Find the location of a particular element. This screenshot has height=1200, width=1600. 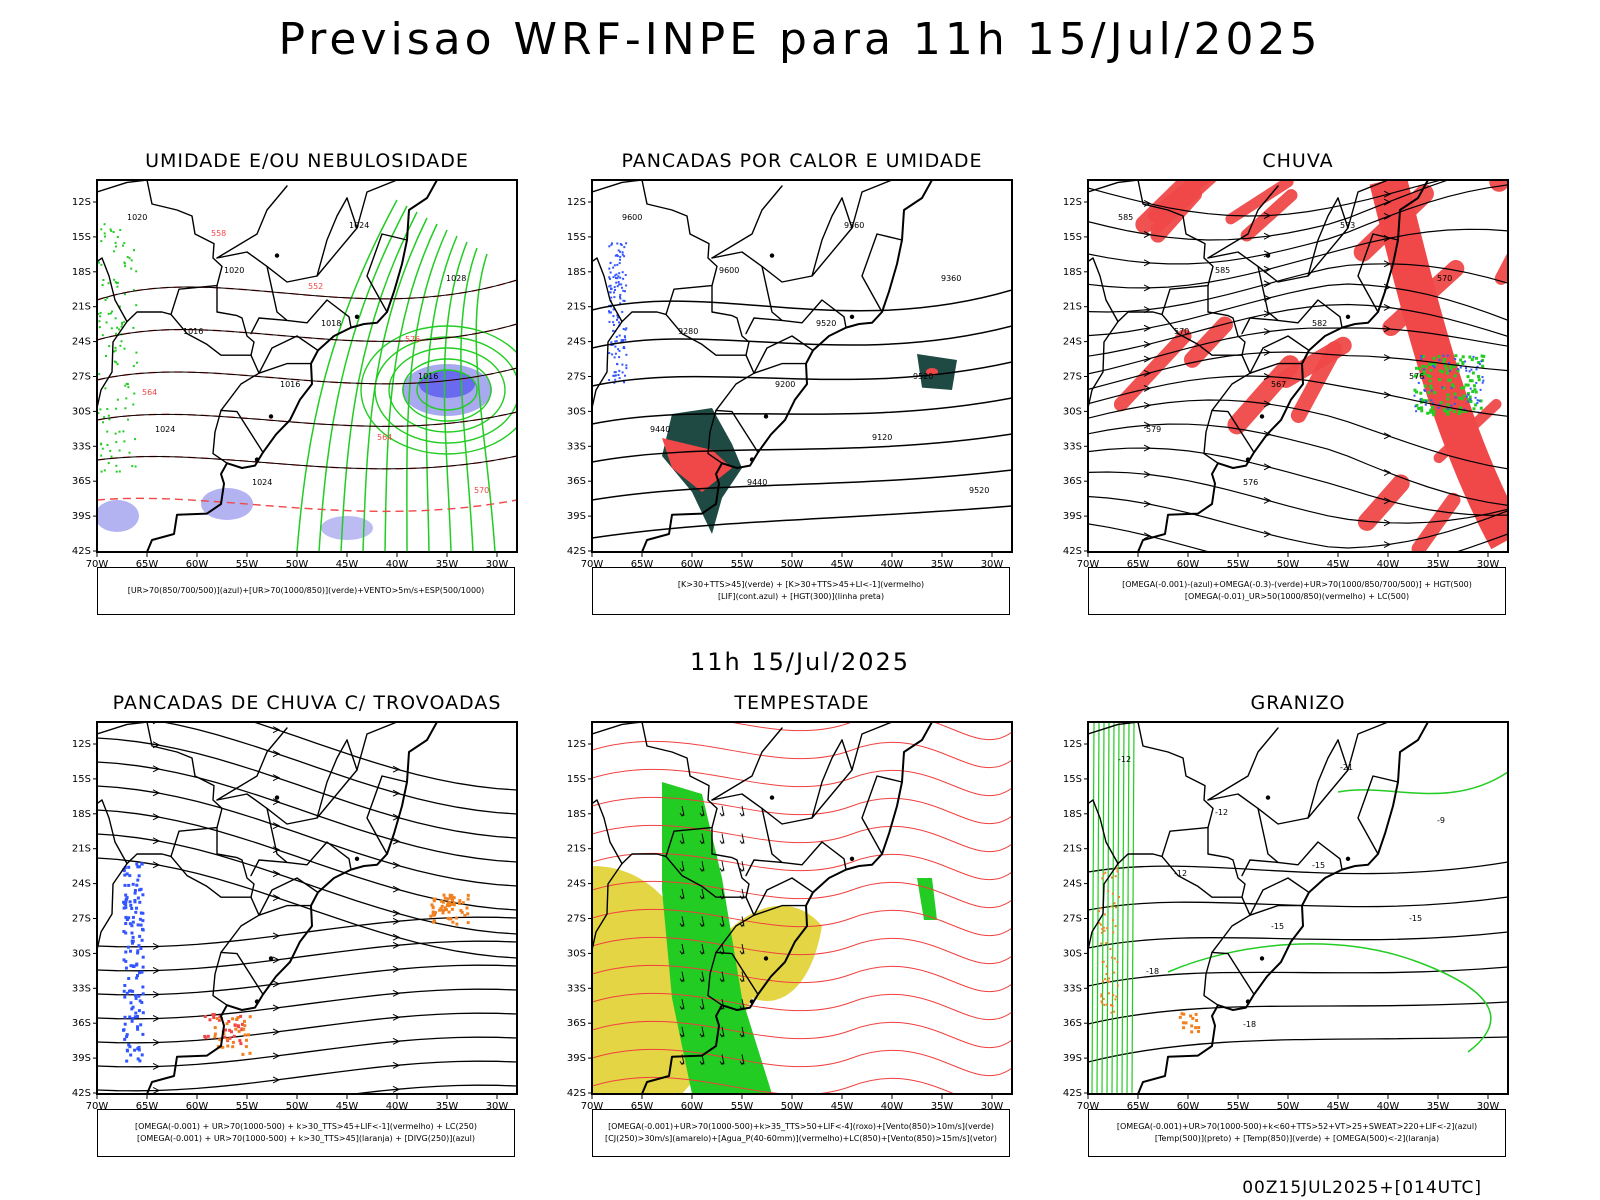

panel-title: PANCADAS DE CHUVA C/ TROVOADAS is located at coordinates (307, 703).